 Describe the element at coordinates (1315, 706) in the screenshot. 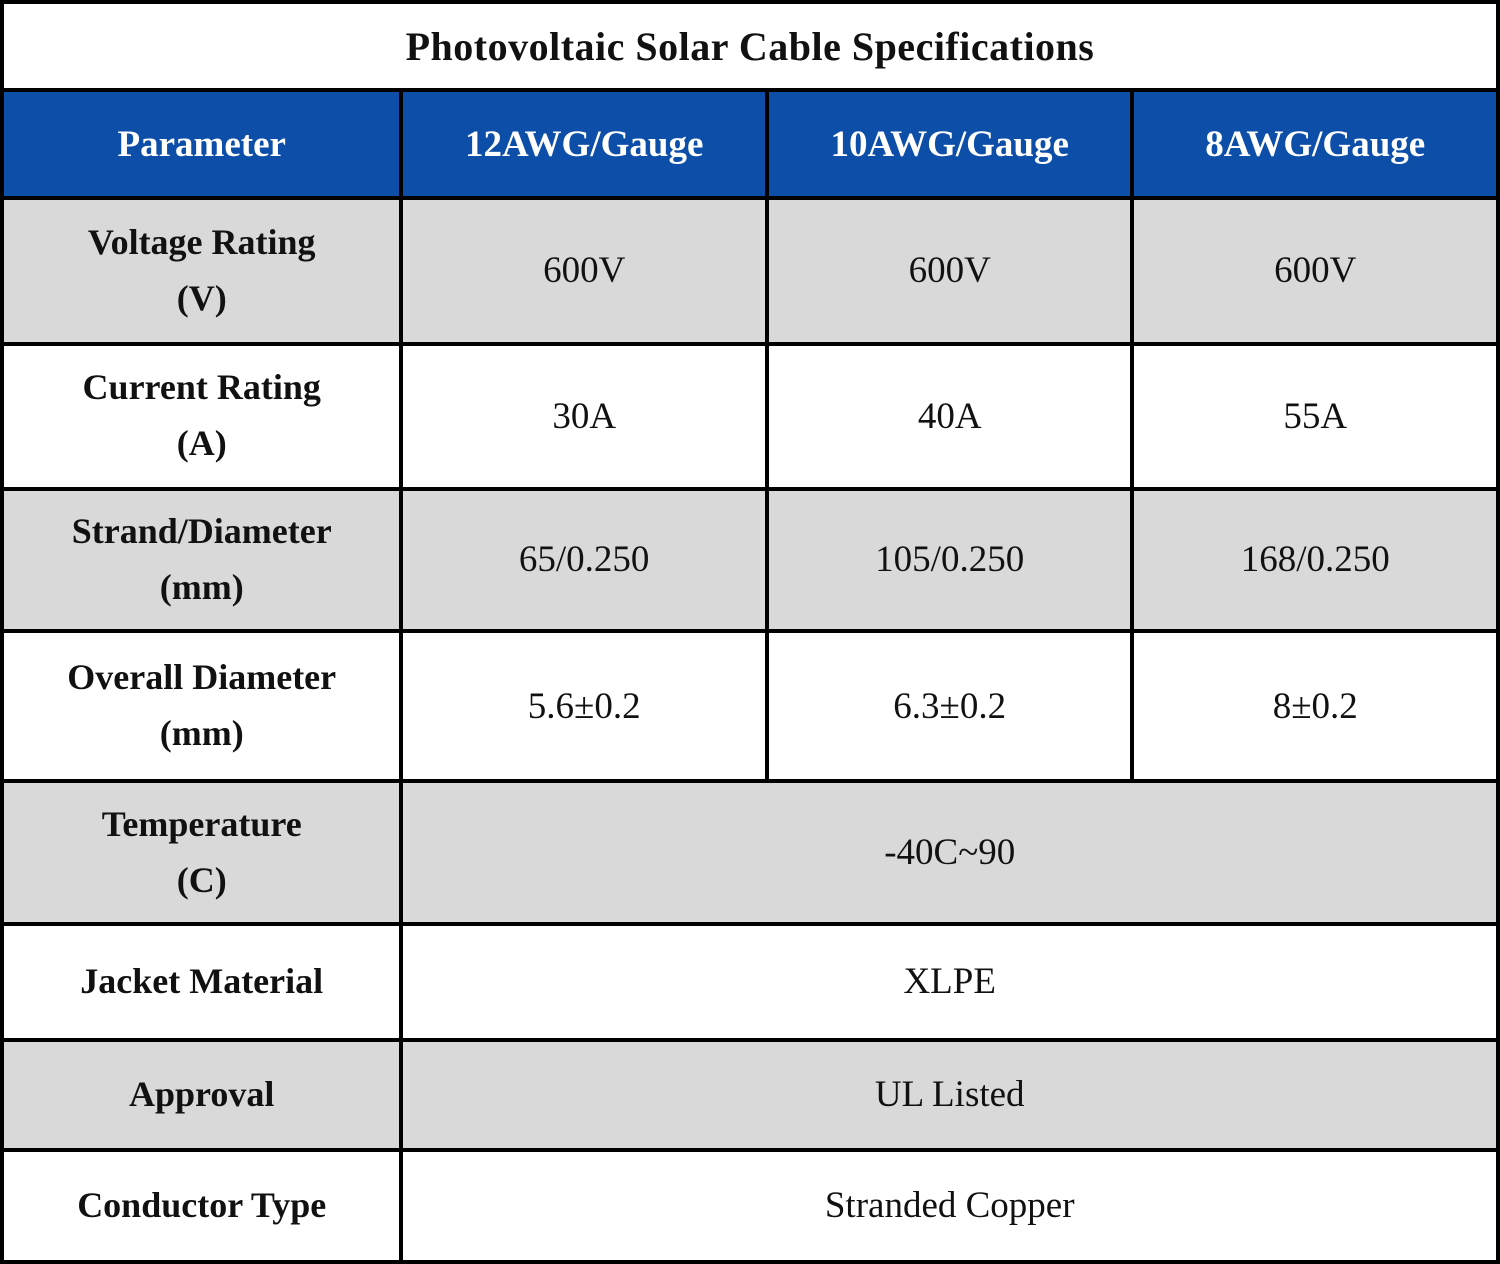

I see `value-overall-8awg: 8±0.2` at that location.